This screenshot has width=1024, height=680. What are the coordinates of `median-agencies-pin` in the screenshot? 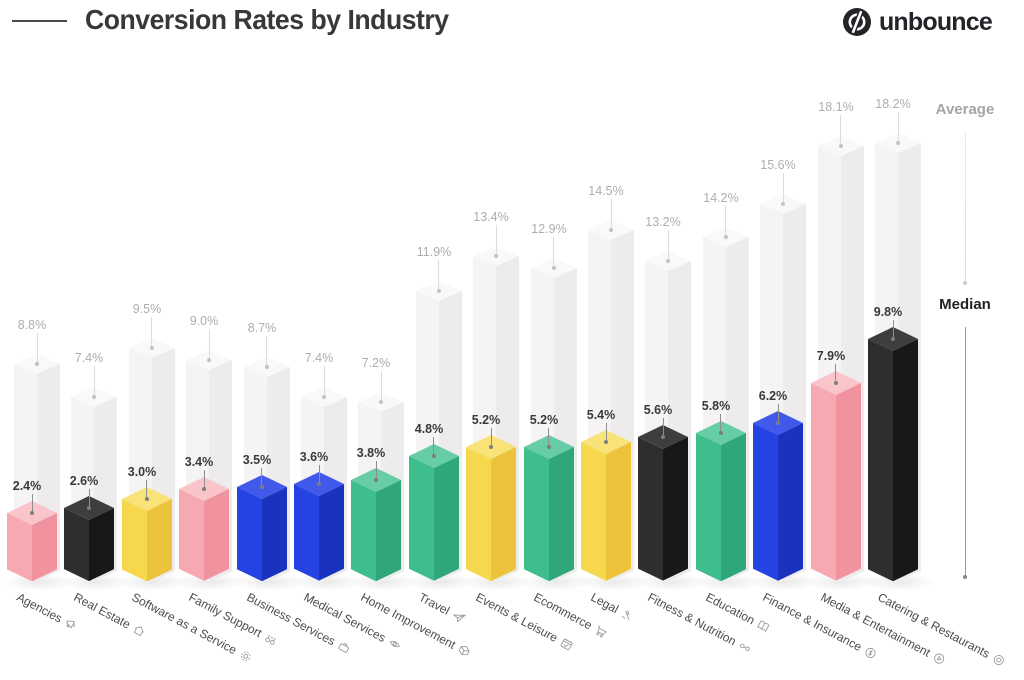 It's located at (32, 502).